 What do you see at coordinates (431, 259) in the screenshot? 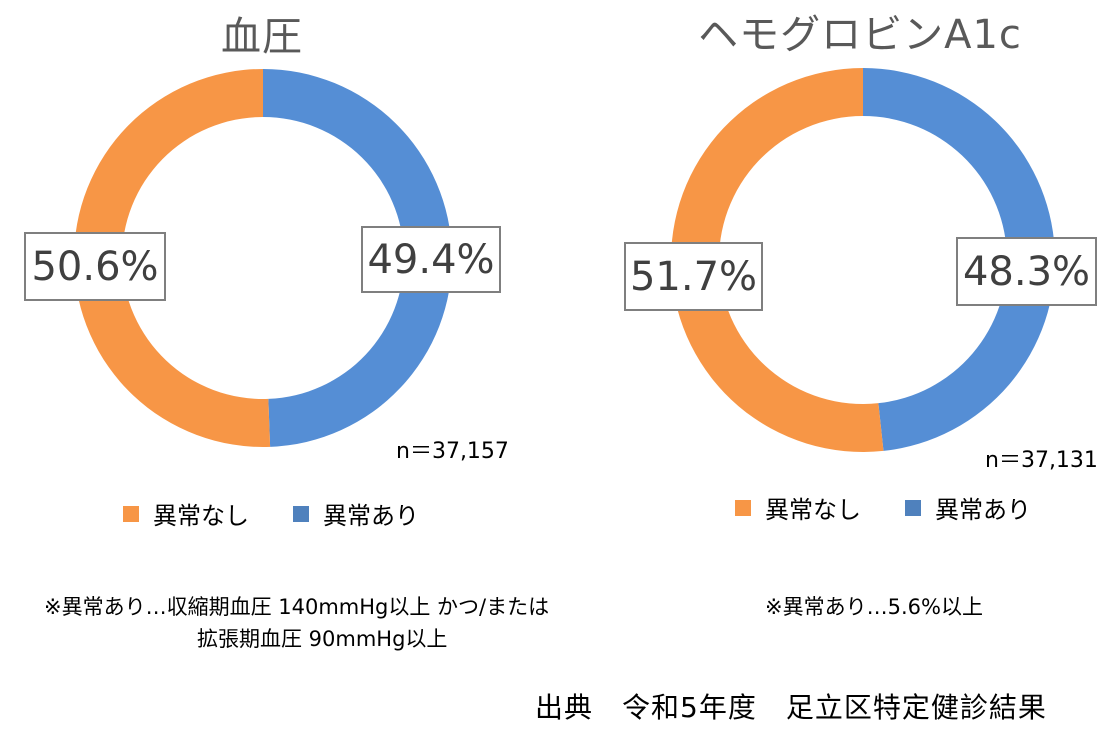
I see `bp-abnormal-pct-label: 49.4%` at bounding box center [431, 259].